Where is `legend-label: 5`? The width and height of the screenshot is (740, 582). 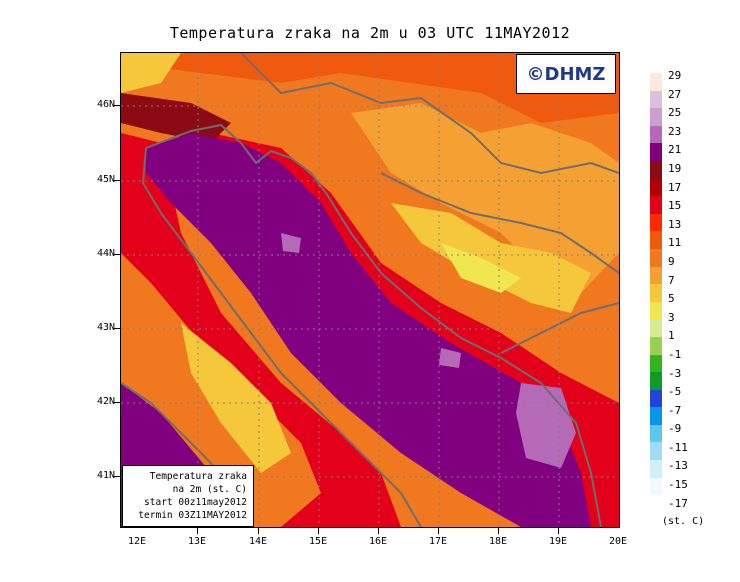
legend-label: 5 is located at coordinates (671, 299).